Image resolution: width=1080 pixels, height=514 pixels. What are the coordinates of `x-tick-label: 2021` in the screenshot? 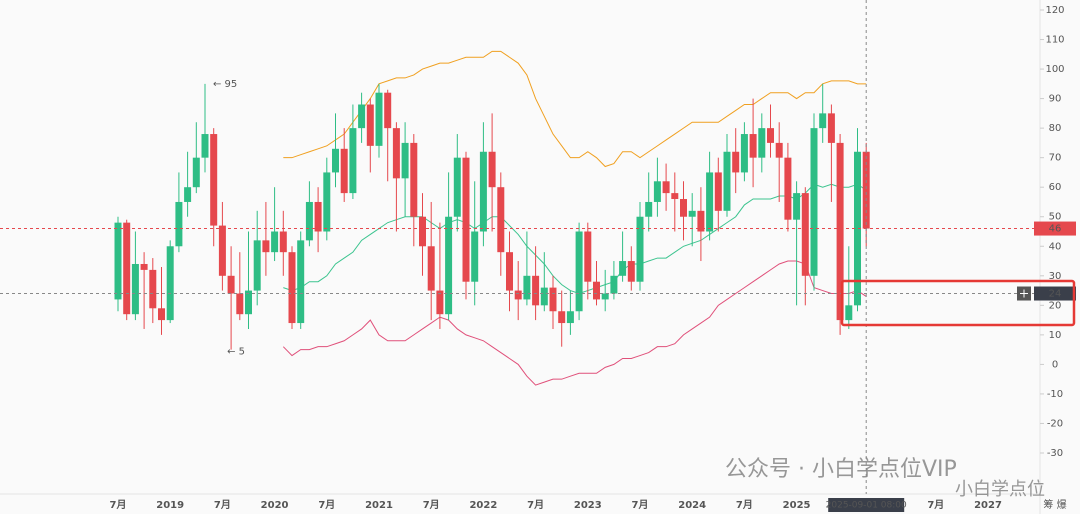 It's located at (379, 505).